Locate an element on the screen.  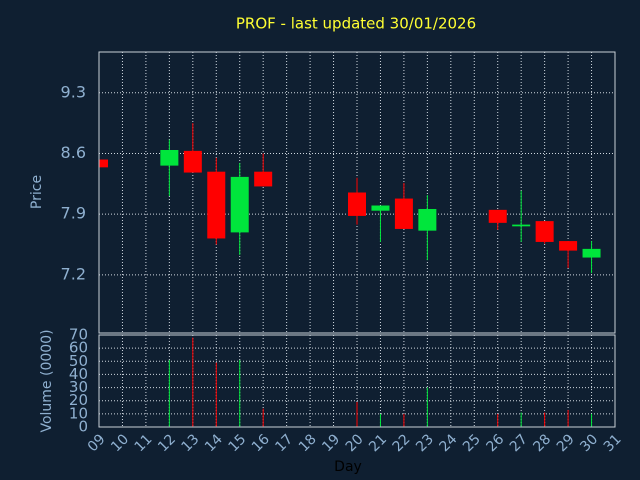
y2-tick-label: 20 is located at coordinates (78, 400).